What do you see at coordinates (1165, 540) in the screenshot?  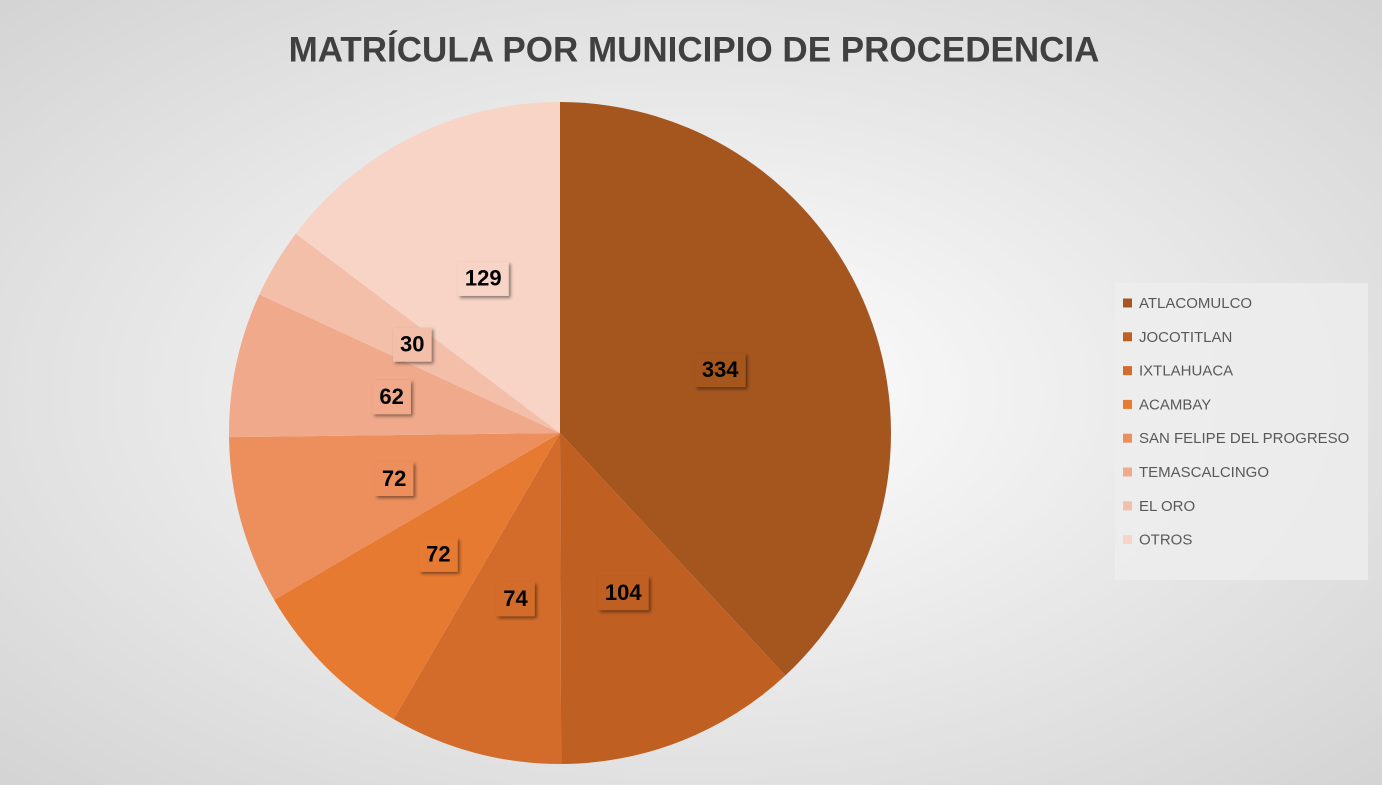 I see `legend-label: OTROS` at bounding box center [1165, 540].